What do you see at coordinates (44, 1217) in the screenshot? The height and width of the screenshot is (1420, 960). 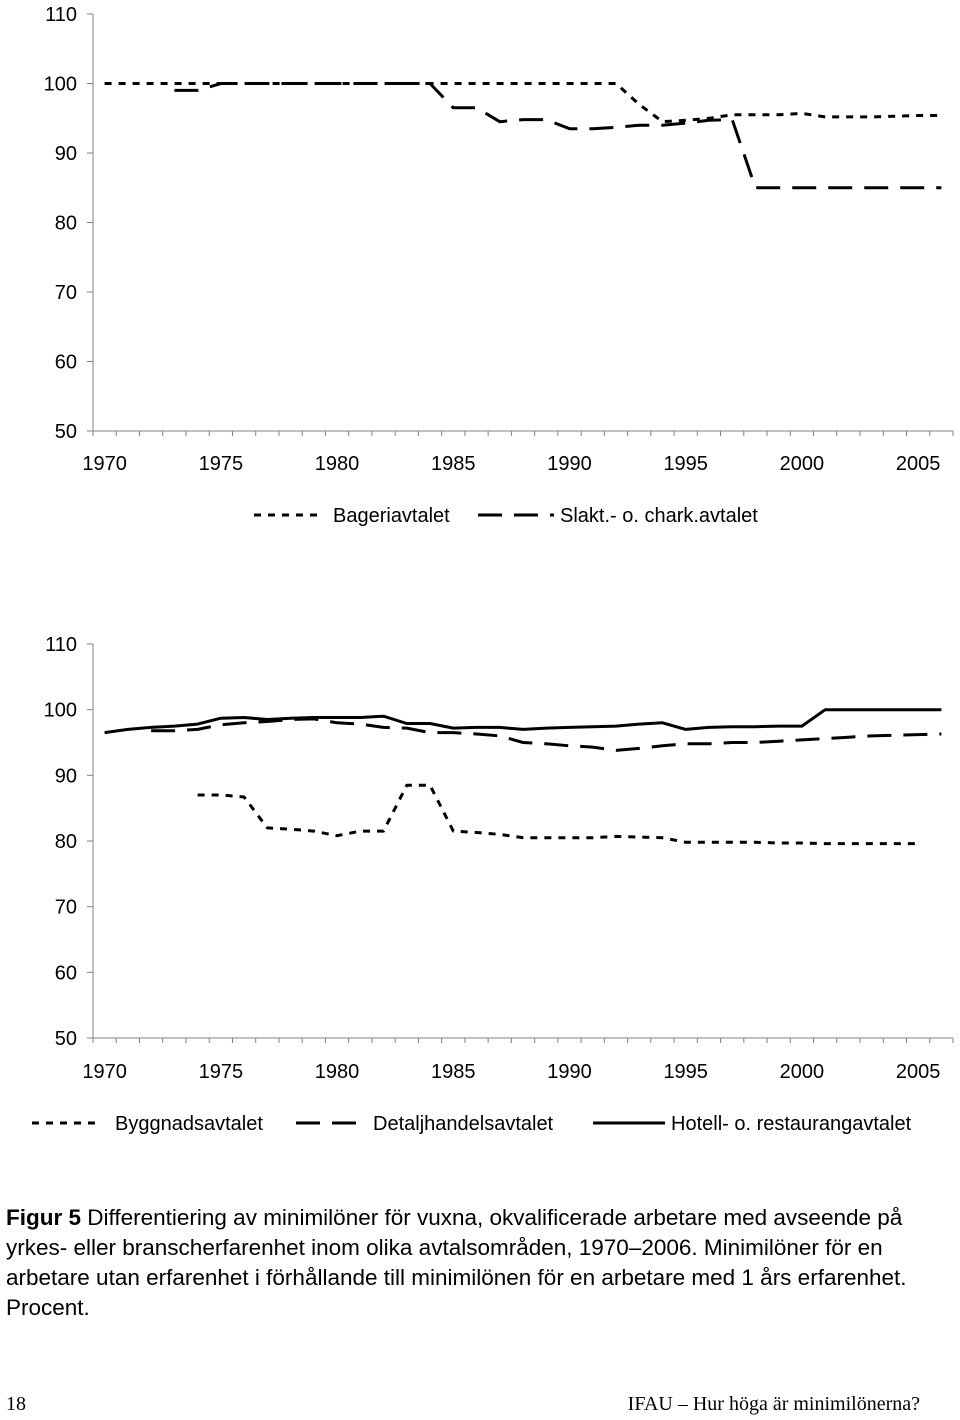 I see `caption-label: Figur 5` at bounding box center [44, 1217].